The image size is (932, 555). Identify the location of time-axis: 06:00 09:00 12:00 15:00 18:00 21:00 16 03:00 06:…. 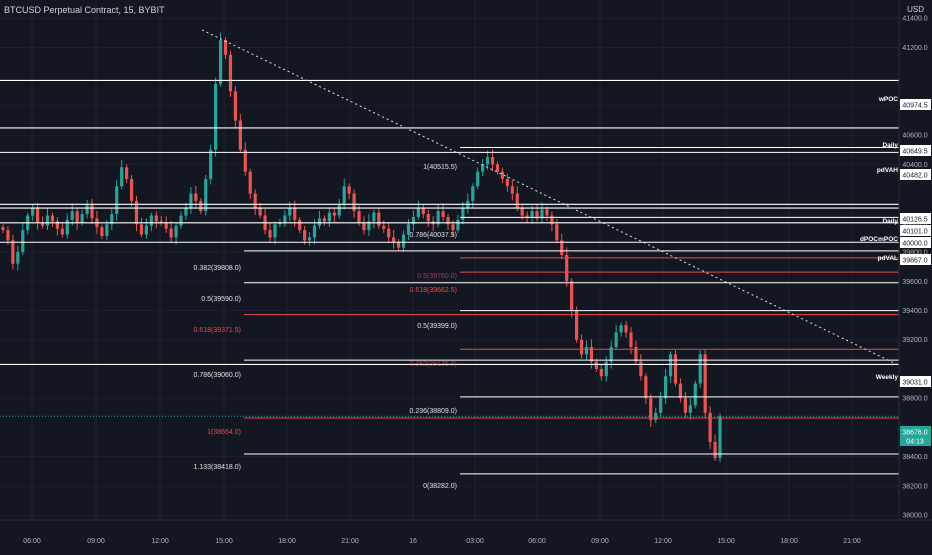
(442, 541).